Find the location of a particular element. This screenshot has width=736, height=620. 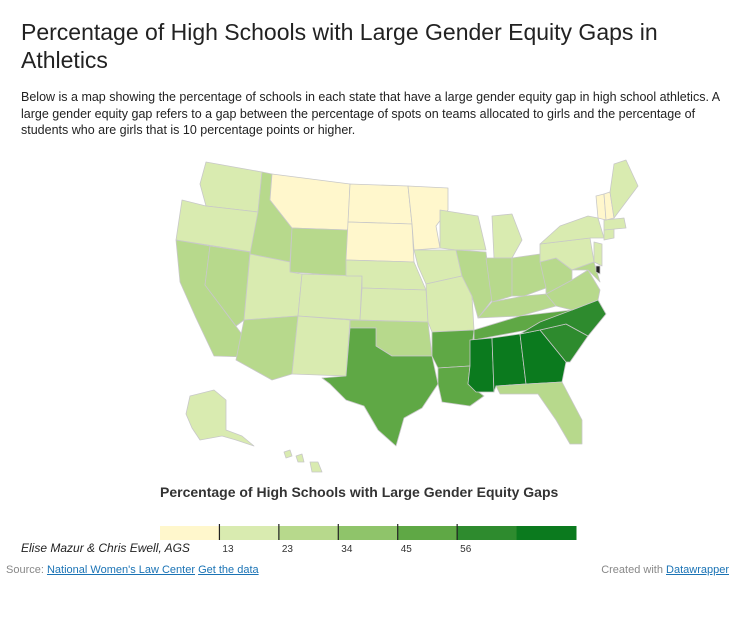

source-link: National Women's Law Center is located at coordinates (121, 570).